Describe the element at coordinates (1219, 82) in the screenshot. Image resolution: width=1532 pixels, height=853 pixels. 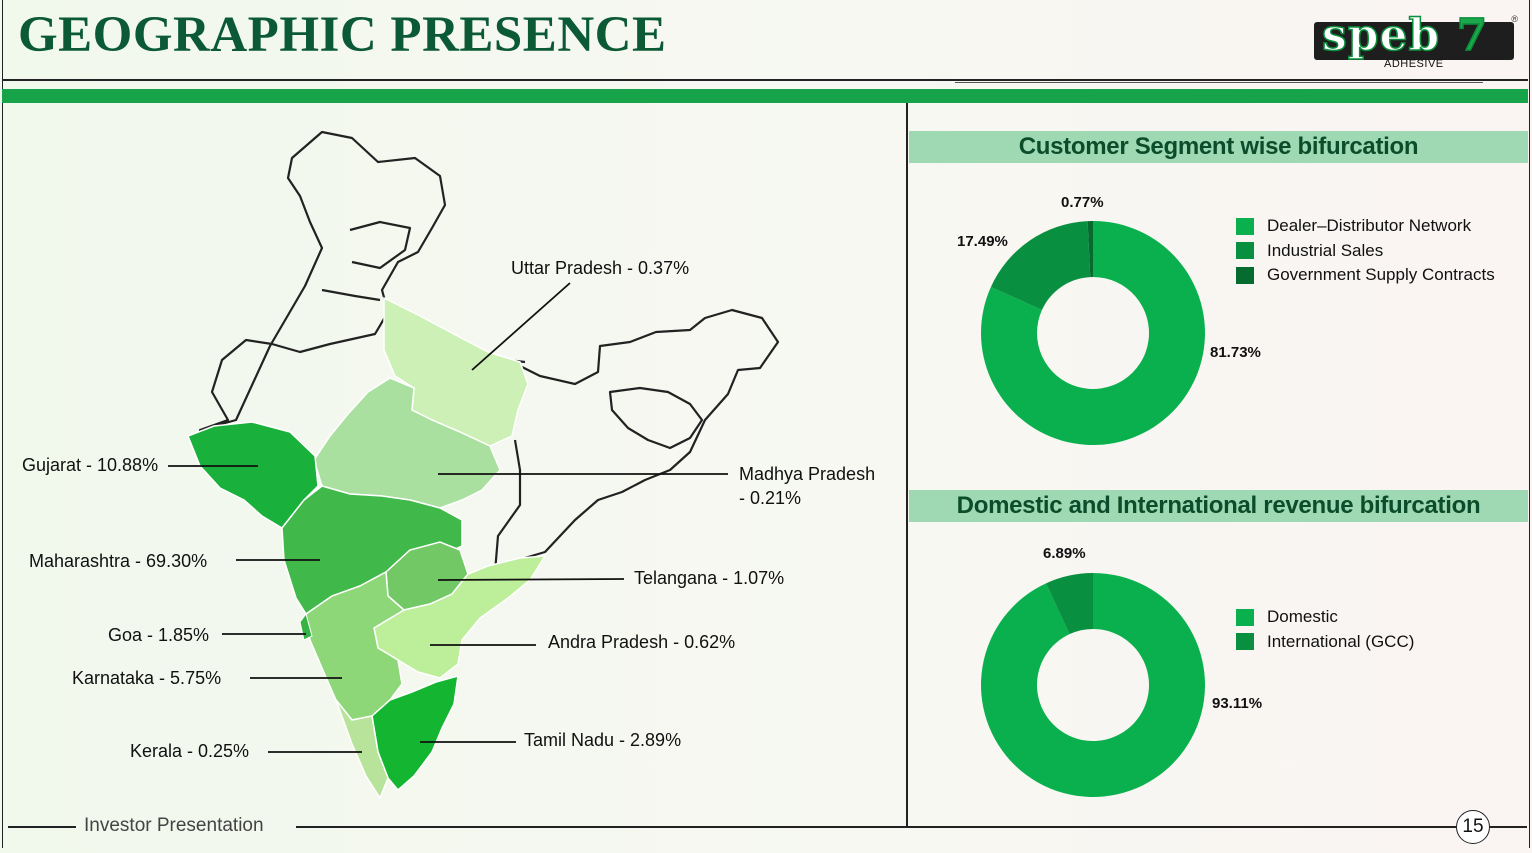
I see `header-thin-rule` at that location.